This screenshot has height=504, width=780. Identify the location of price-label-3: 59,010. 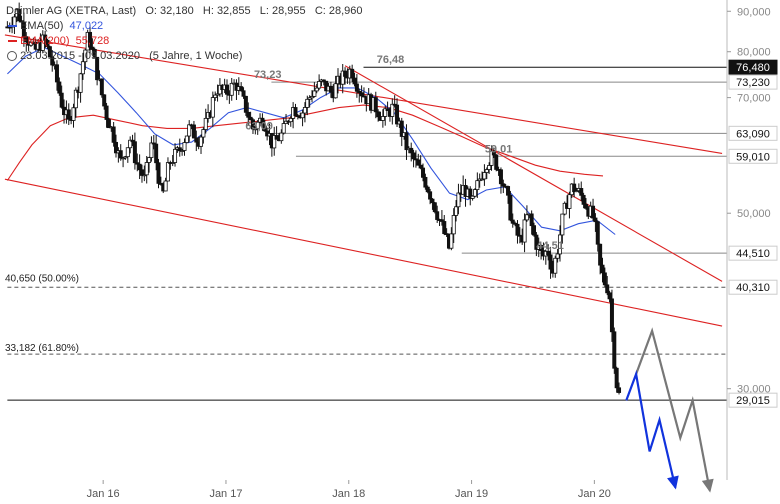
(753, 156).